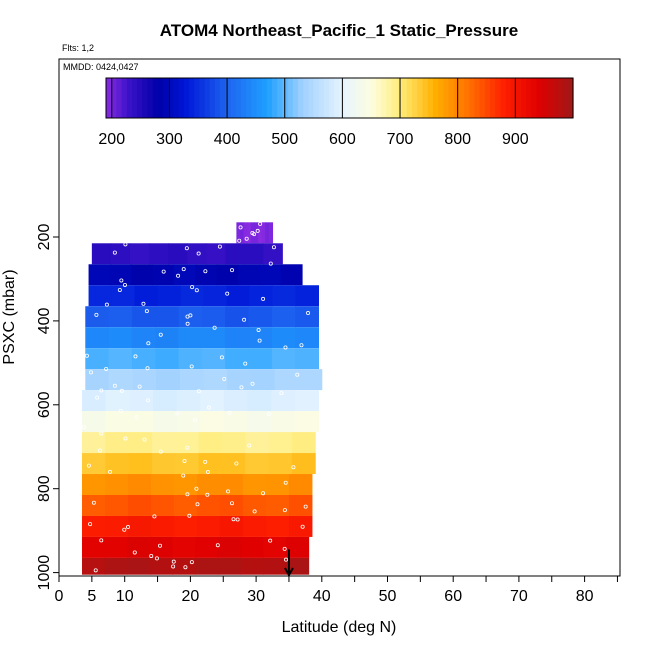 This screenshot has height=650, width=650. I want to click on x-axis-label: Latitude (deg N), so click(339, 627).